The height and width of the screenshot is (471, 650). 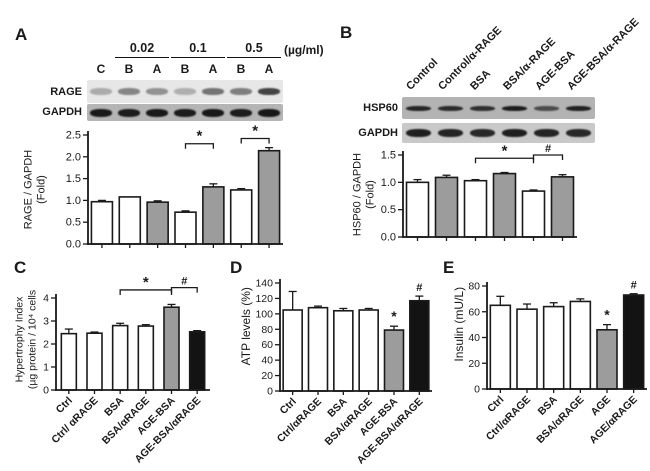 I want to click on western-blot-strip-gapdh, so click(x=185, y=112).